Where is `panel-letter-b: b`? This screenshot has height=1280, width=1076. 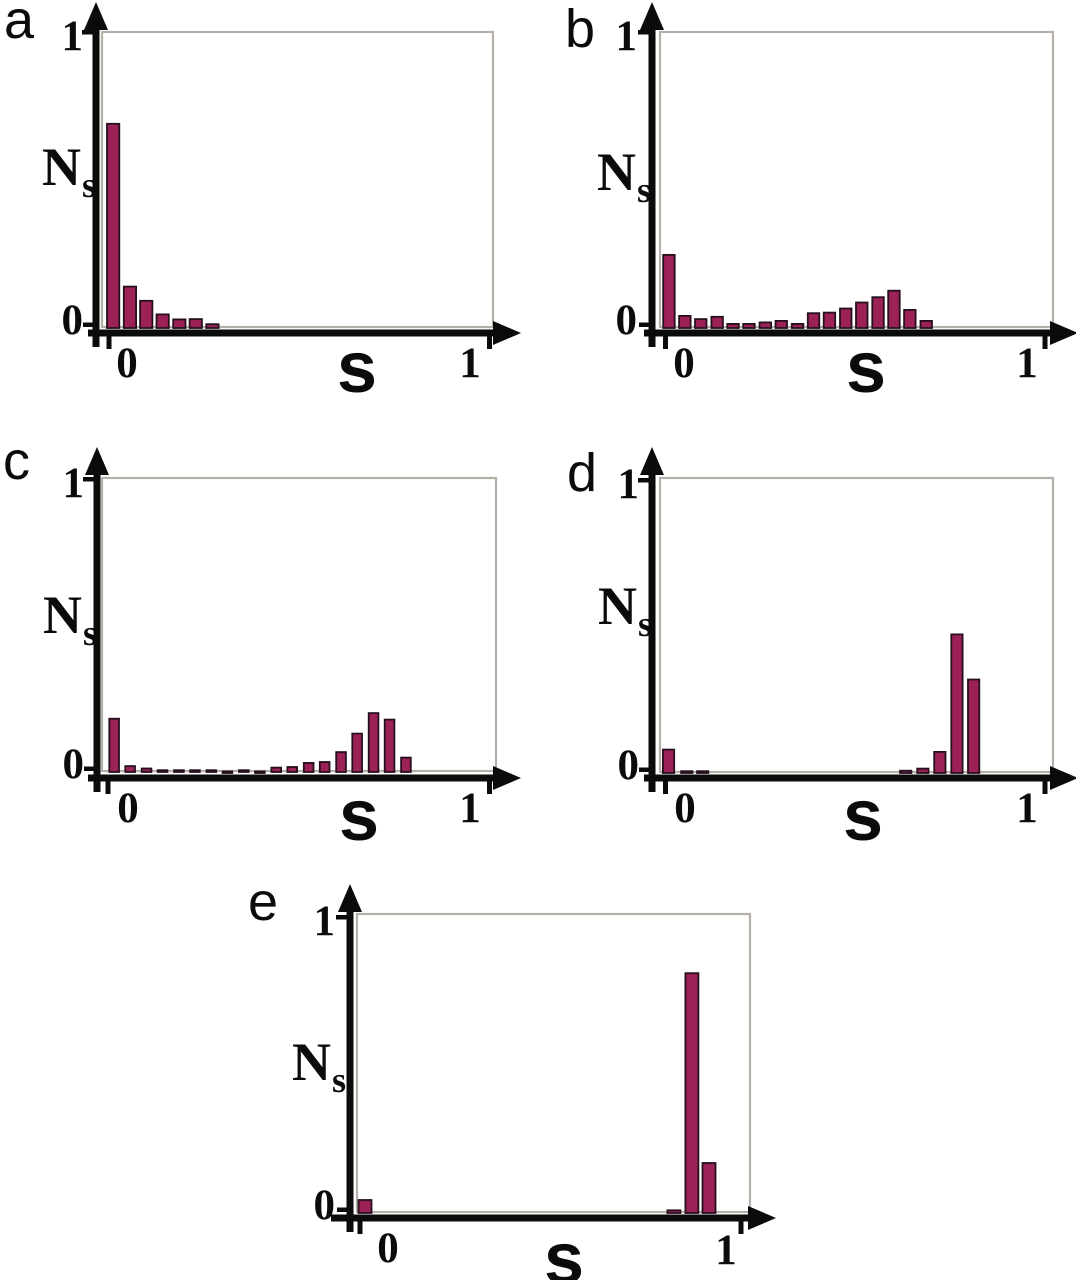
panel-letter-b: b is located at coordinates (580, 29).